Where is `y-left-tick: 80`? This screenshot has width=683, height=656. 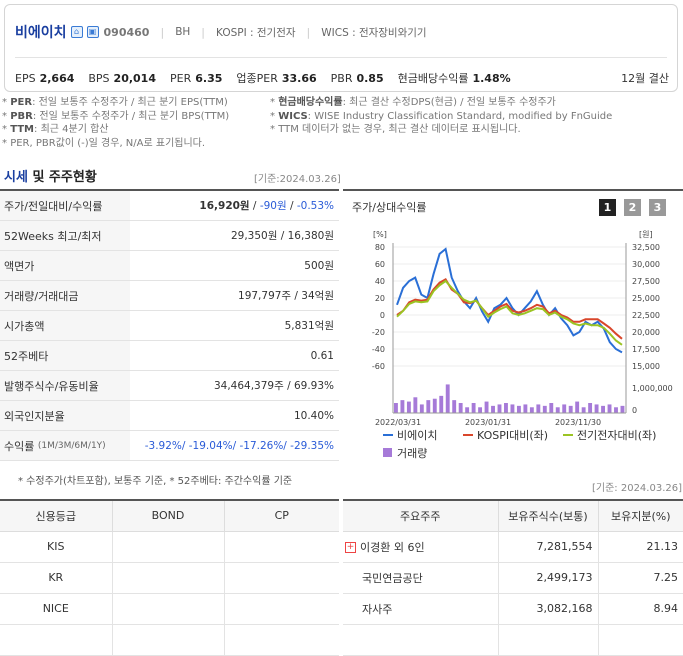 y-left-tick: 80 is located at coordinates (380, 247).